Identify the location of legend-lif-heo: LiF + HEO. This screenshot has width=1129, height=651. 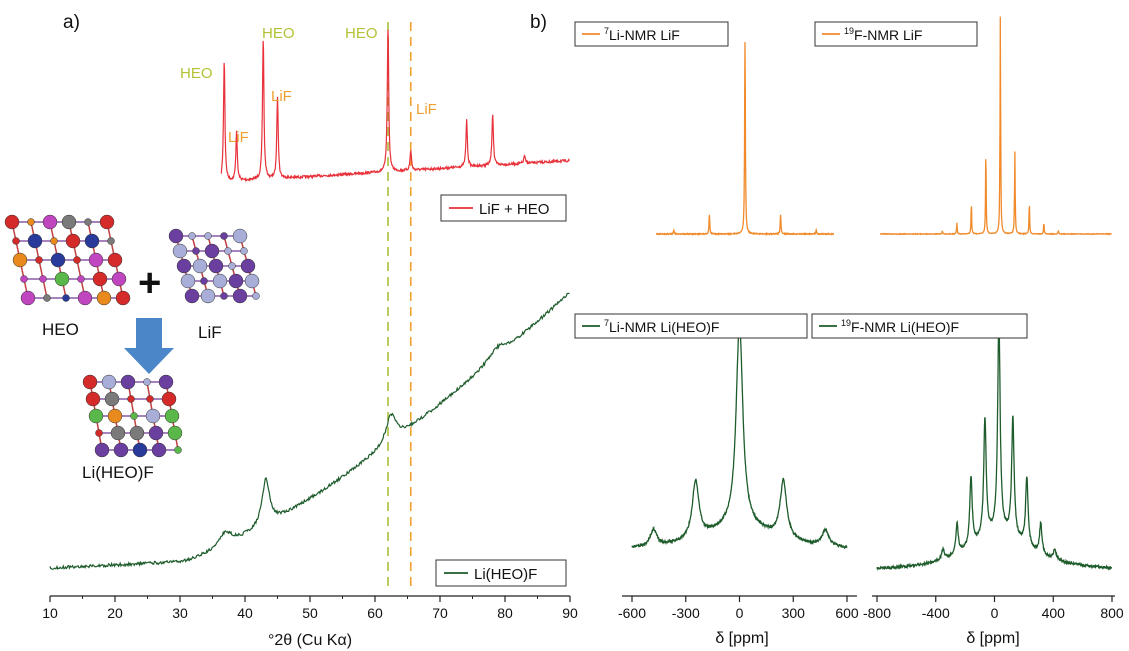
(503, 208).